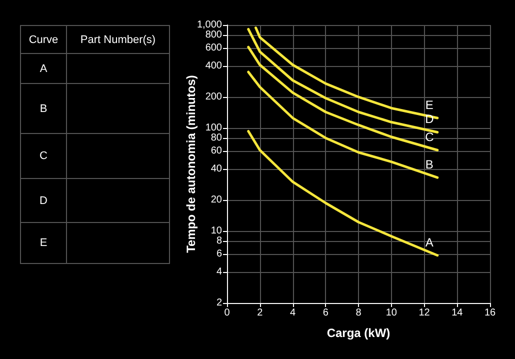 The image size is (515, 359). Describe the element at coordinates (424, 313) in the screenshot. I see `x-tick-label: 12` at that location.